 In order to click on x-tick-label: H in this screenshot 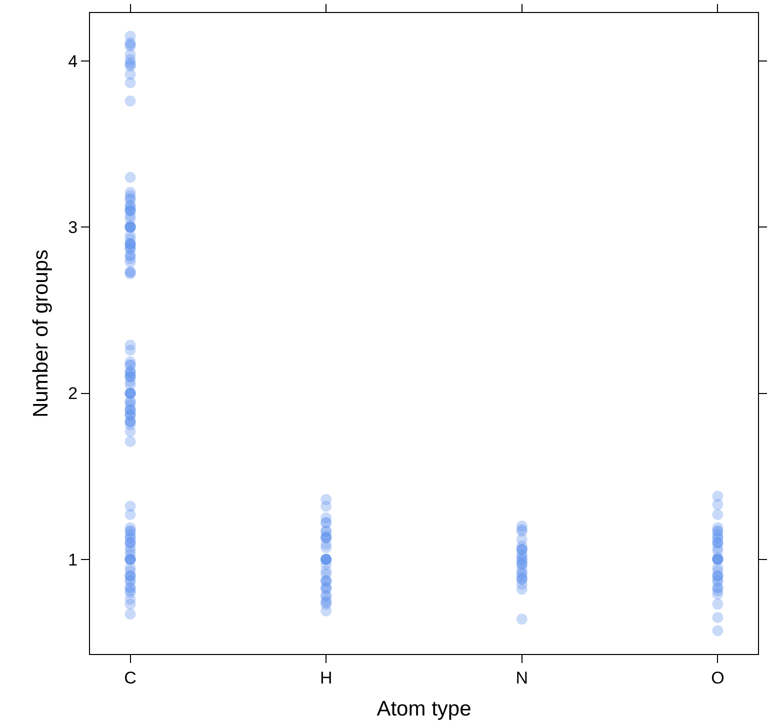, I will do `click(326, 678)`.